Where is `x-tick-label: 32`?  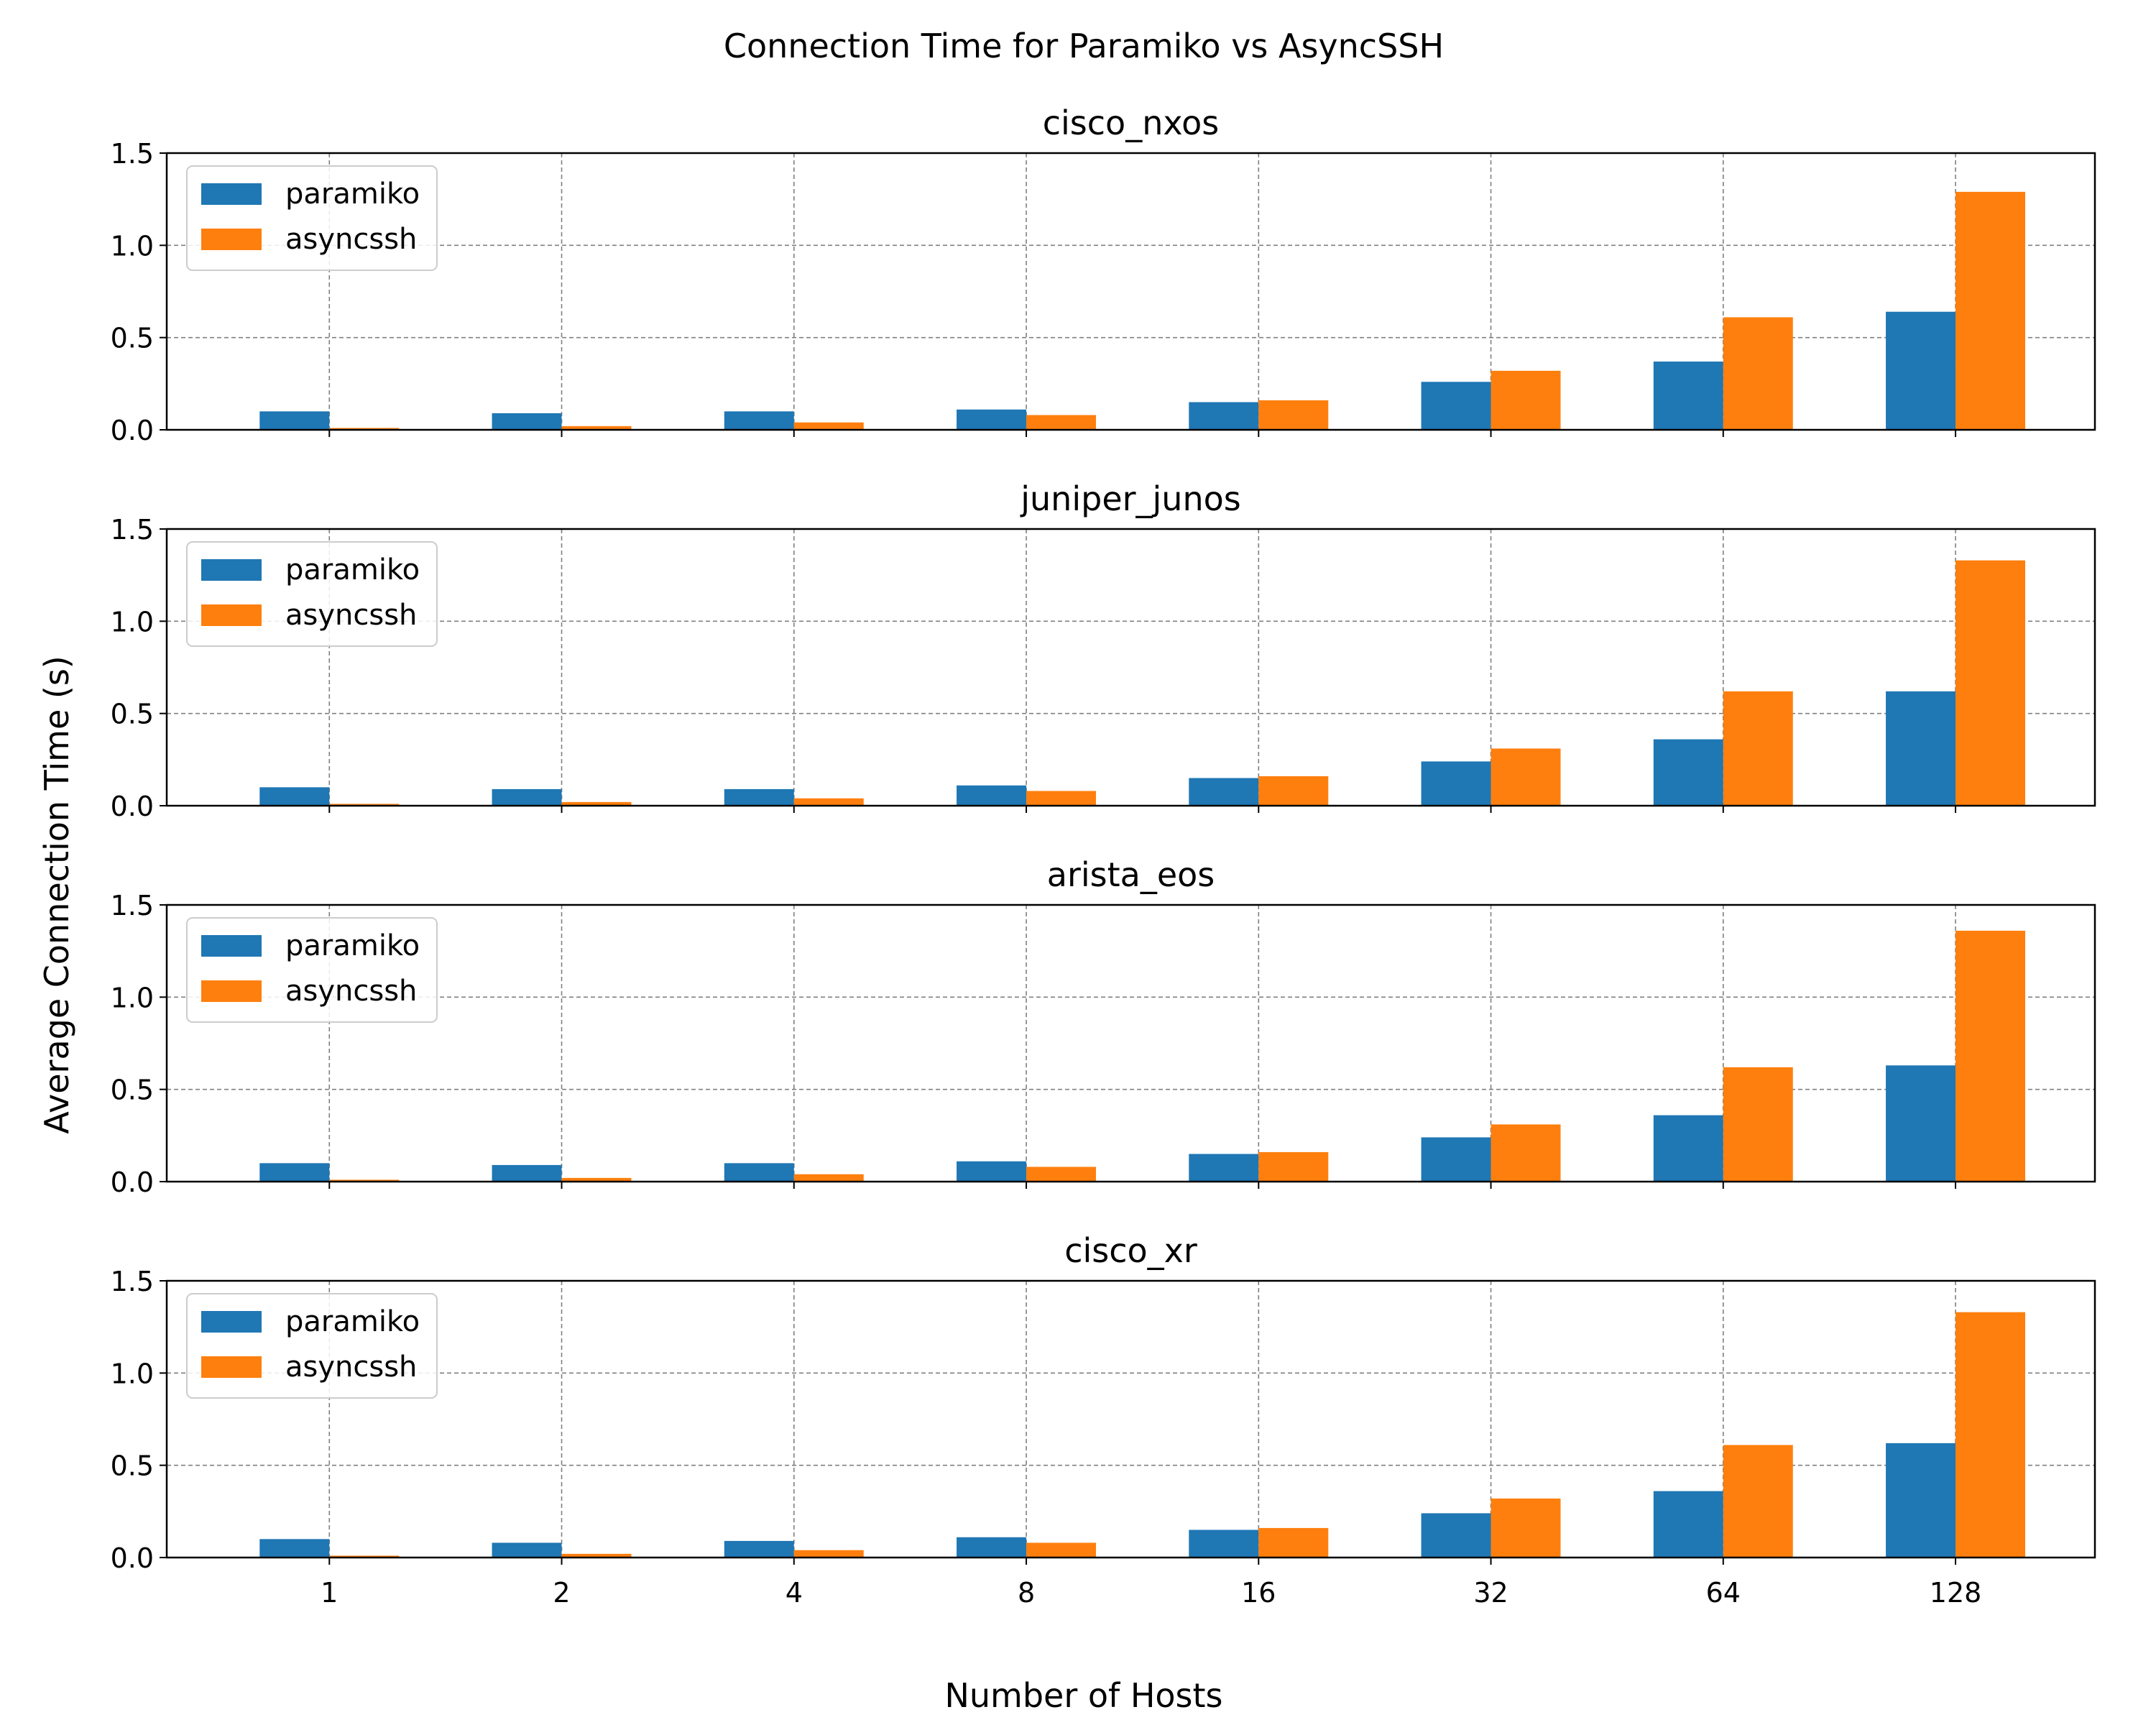
x-tick-label: 32 is located at coordinates (1491, 1593).